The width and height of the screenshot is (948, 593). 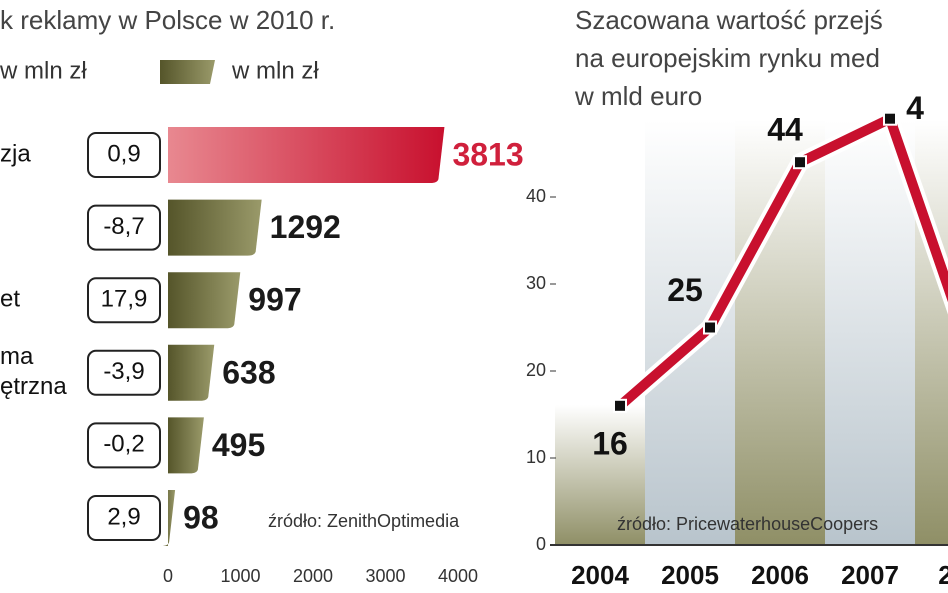 What do you see at coordinates (364, 521) in the screenshot?
I see `source: źródło: ZenithOptimedia` at bounding box center [364, 521].